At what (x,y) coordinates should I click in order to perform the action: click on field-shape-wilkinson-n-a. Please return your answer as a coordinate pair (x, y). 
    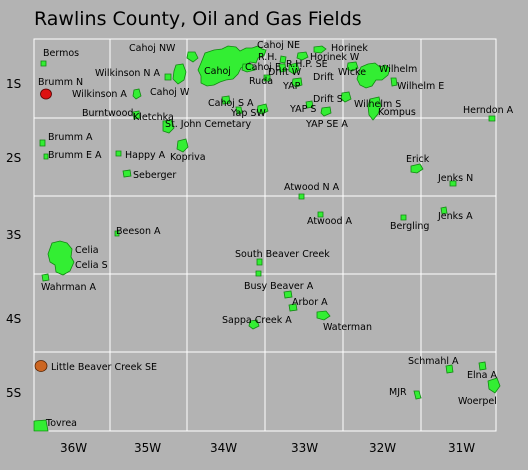
    Looking at the image, I should click on (168, 77).